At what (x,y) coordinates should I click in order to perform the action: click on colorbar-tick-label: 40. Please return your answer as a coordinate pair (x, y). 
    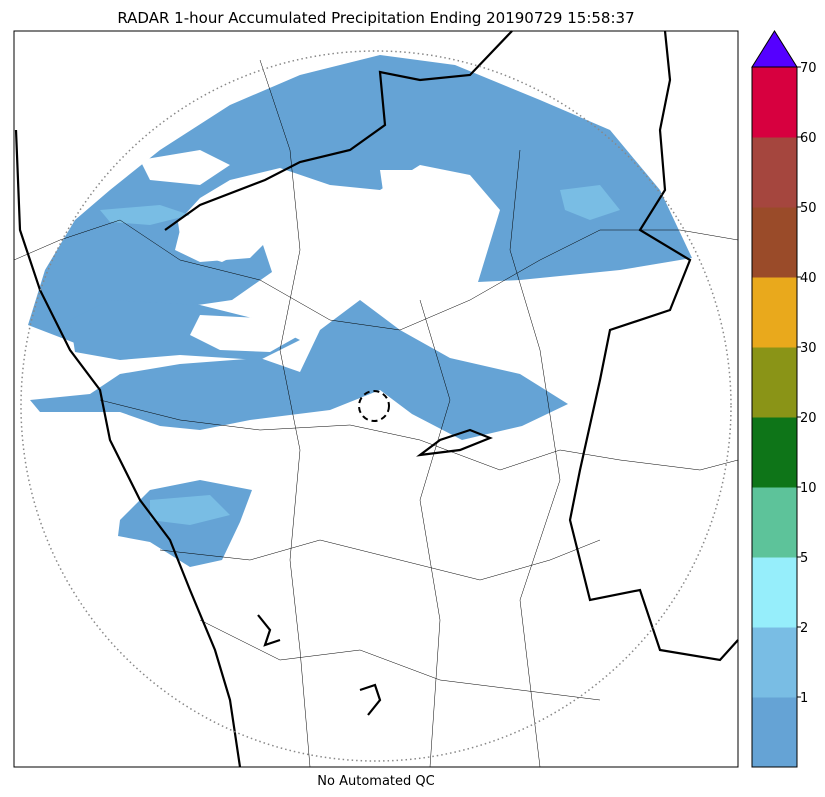
    Looking at the image, I should click on (808, 278).